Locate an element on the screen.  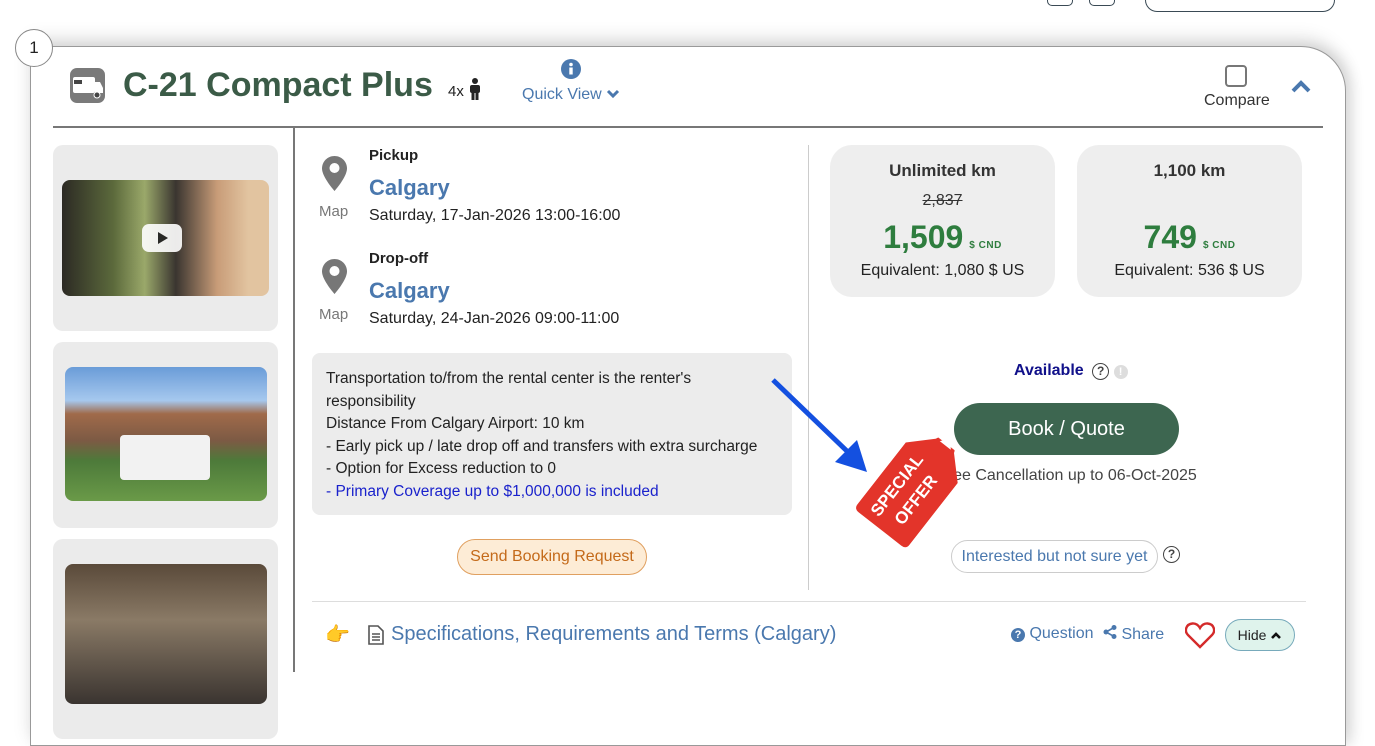
share-icon is located at coordinates (1110, 632).